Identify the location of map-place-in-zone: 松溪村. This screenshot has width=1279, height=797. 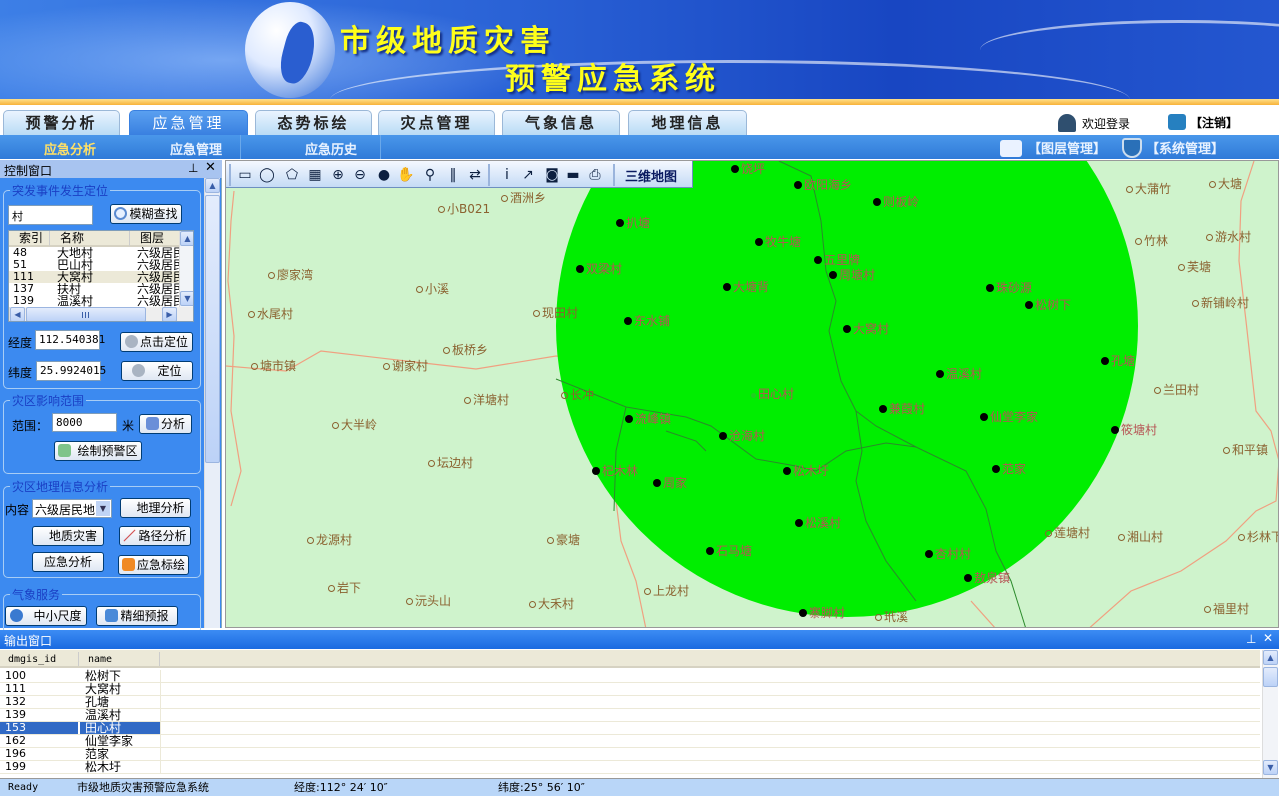
(818, 523).